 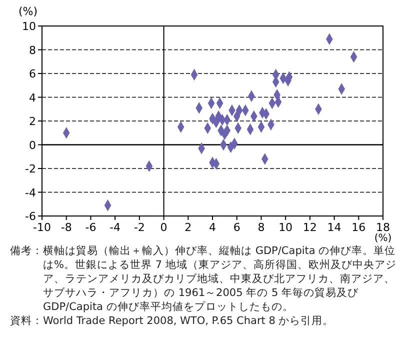 I want to click on x-tick-label: 12, so click(x=309, y=227).